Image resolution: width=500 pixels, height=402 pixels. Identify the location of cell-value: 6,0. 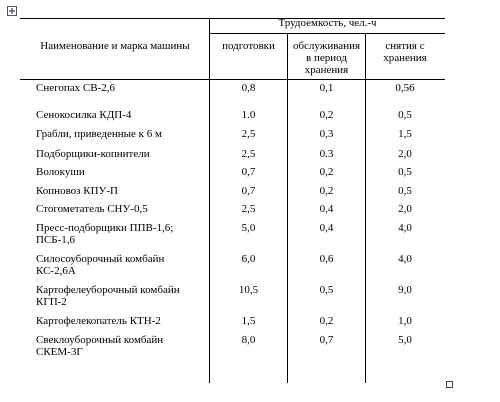
(248, 259).